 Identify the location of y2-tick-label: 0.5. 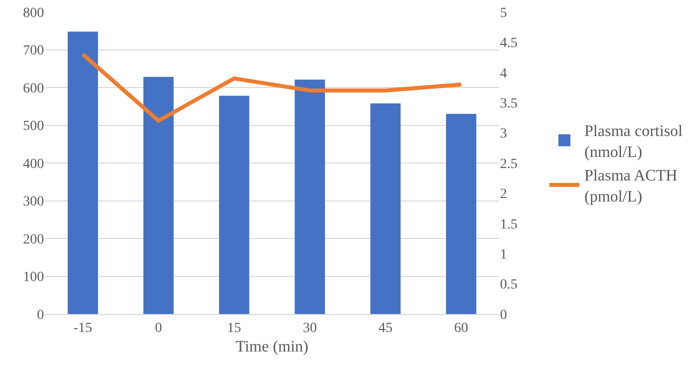
(509, 285).